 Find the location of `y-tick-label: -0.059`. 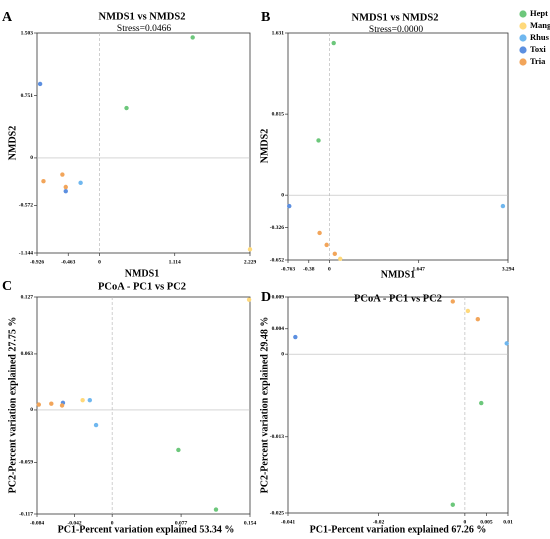

y-tick-label: -0.059 is located at coordinates (26, 463).